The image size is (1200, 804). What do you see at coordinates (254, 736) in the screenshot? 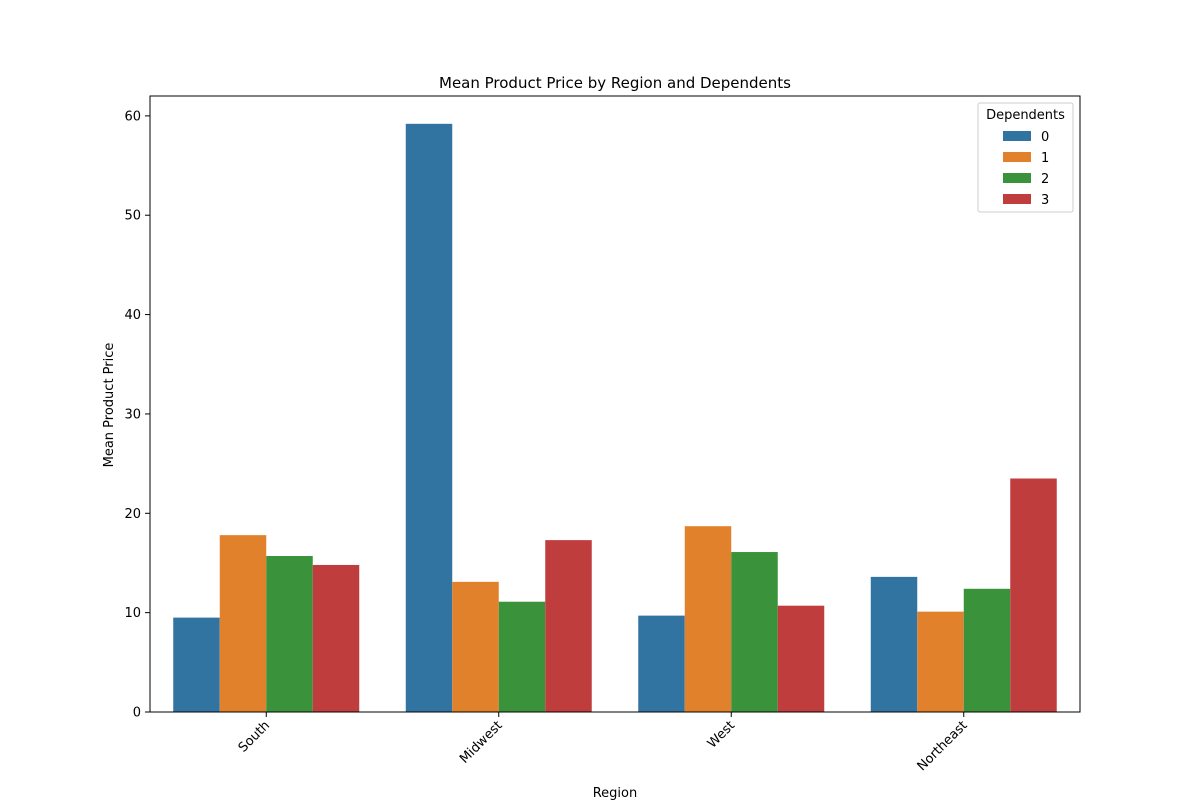
I see `x-tick-label-south: South` at bounding box center [254, 736].